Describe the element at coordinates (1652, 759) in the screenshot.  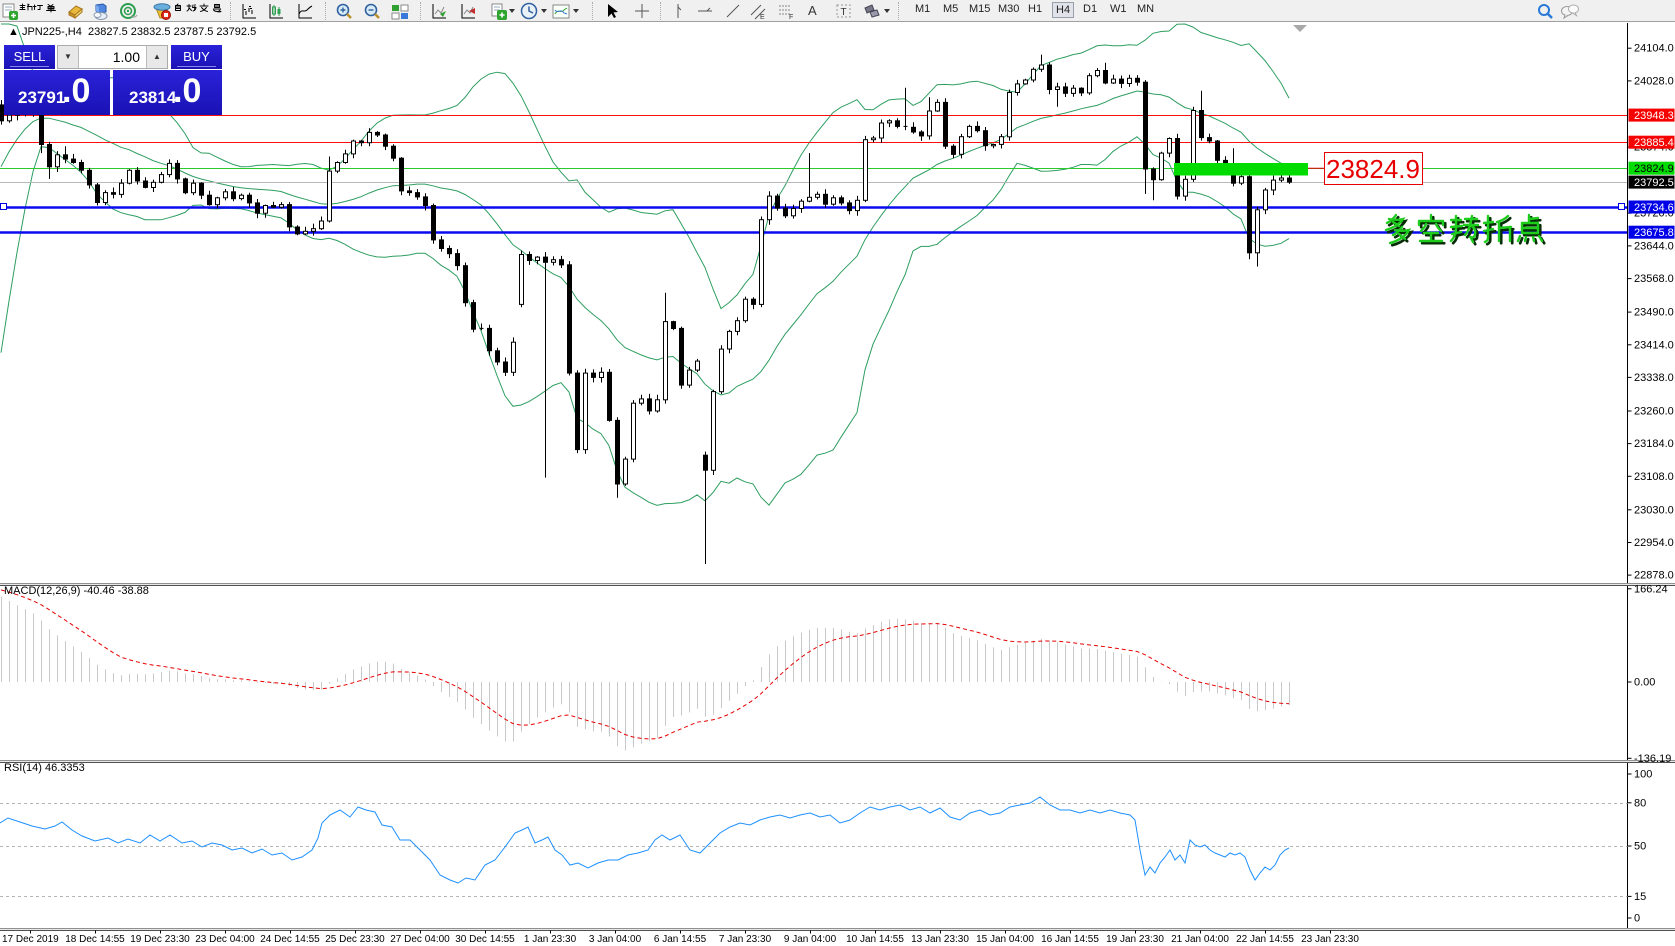
I see `svg-text: -136.19` at that location.